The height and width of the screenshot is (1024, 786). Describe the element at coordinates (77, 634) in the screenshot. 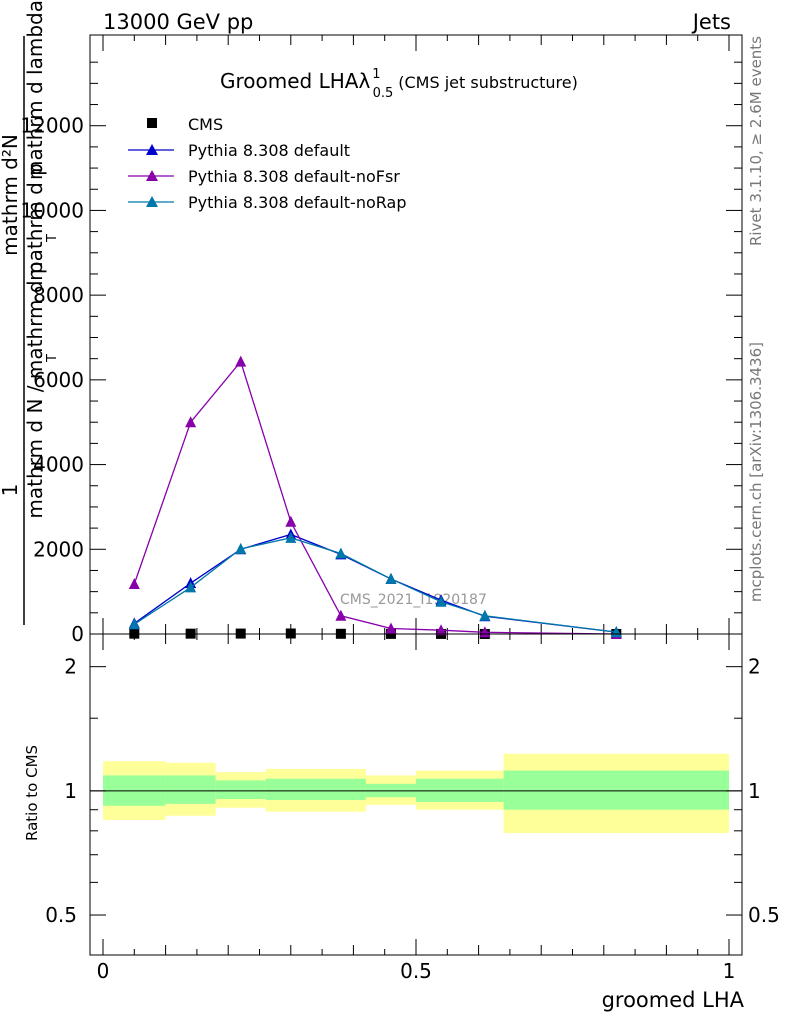

I see `main-ytick-label: 0` at that location.